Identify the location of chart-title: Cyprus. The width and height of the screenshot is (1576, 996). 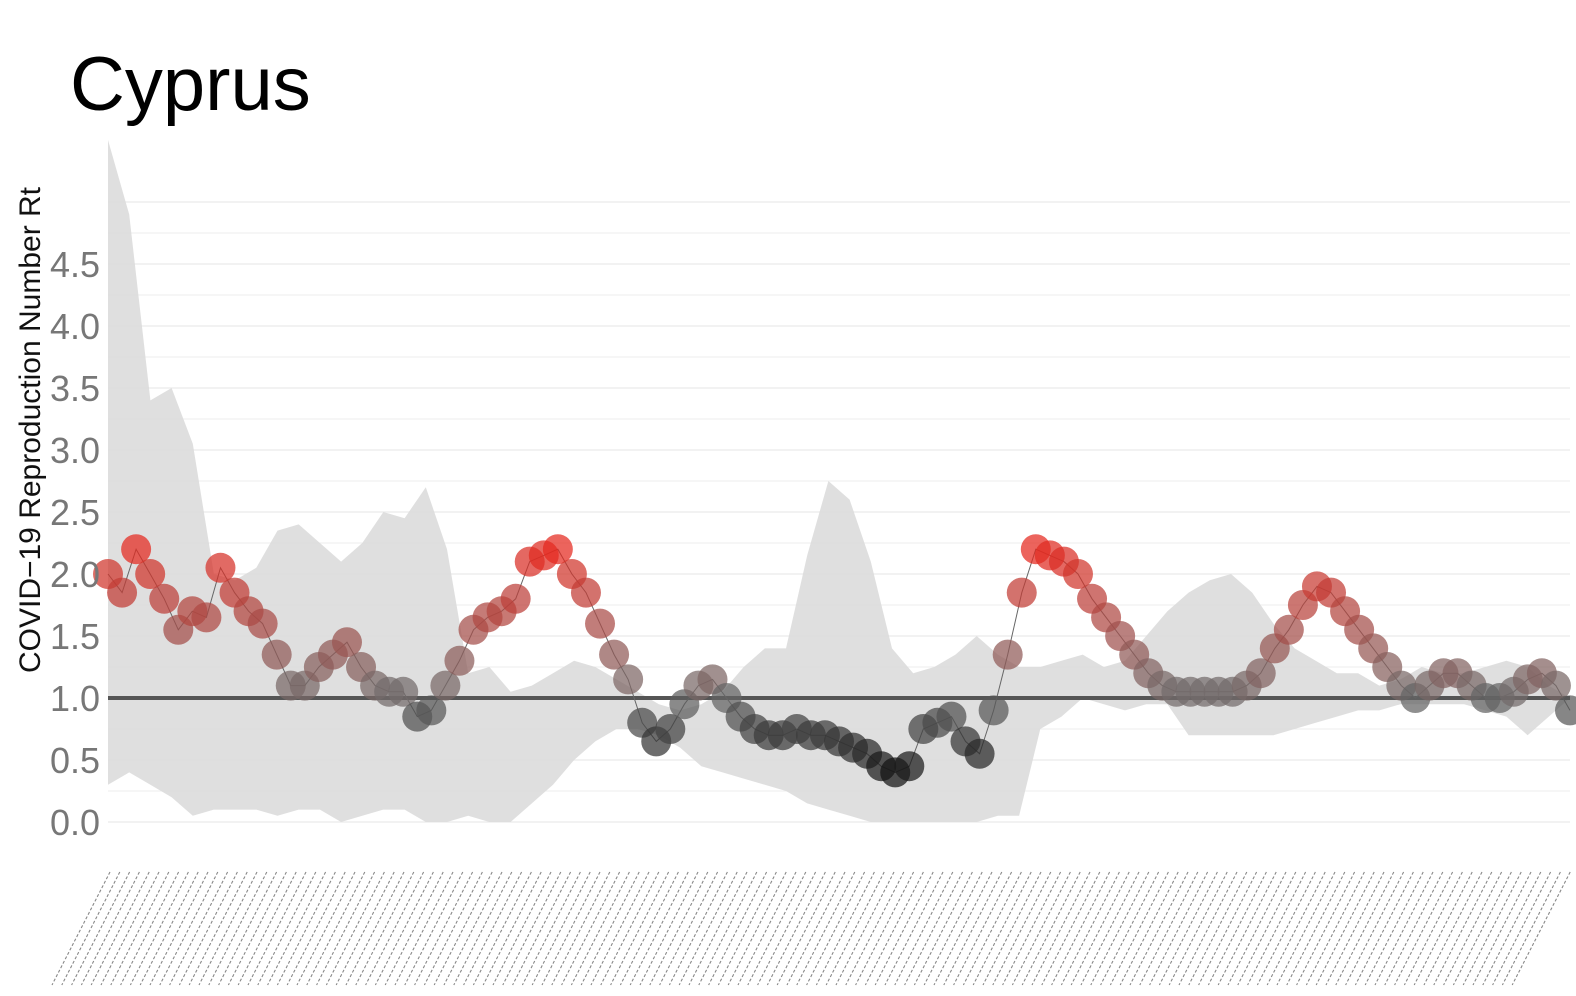
(190, 84).